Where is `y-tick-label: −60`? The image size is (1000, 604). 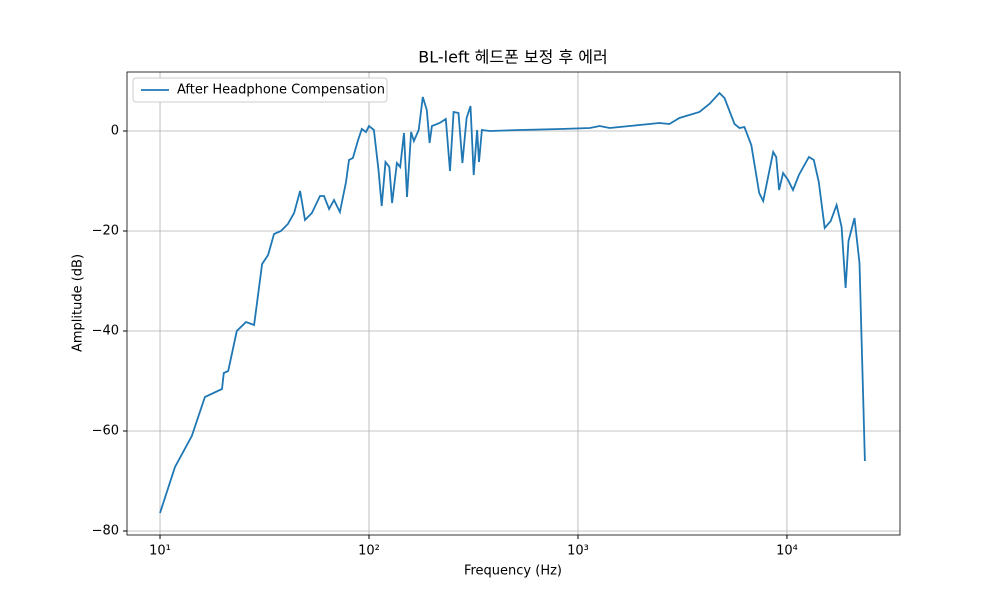
y-tick-label: −60 is located at coordinates (105, 431).